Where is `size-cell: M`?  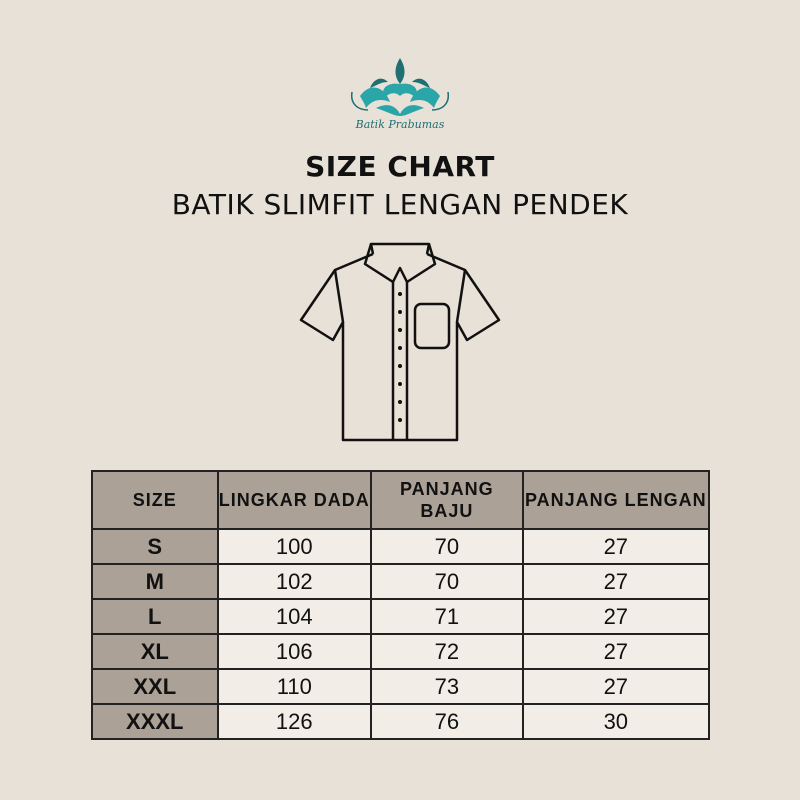
size-cell: M is located at coordinates (155, 581).